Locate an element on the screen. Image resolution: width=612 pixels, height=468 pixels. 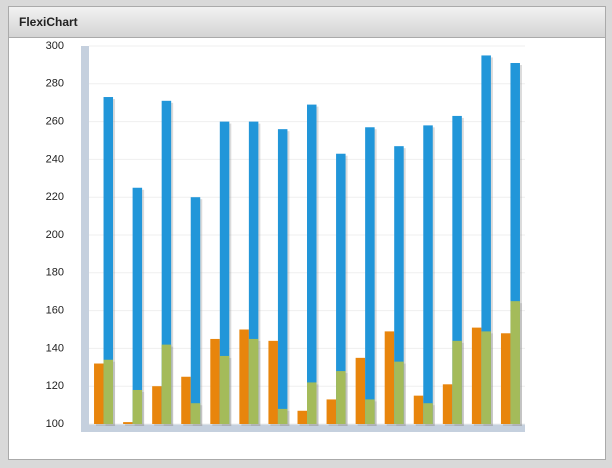
panel-header: FlexiChart is located at coordinates (307, 22).